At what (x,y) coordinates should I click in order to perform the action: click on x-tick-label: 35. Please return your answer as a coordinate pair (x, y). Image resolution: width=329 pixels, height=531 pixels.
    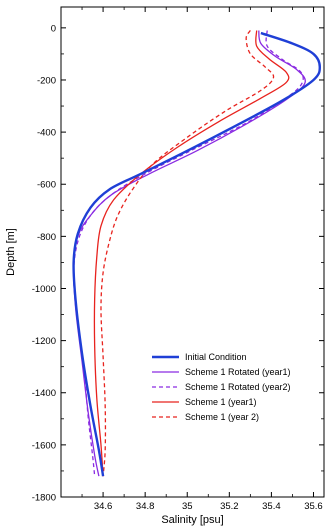
    Looking at the image, I should click on (187, 506).